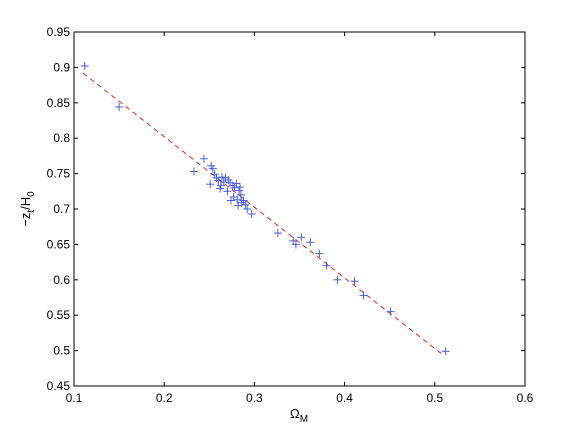 This screenshot has height=437, width=581. What do you see at coordinates (59, 315) in the screenshot?
I see `y-tick-label: 0.55` at bounding box center [59, 315].